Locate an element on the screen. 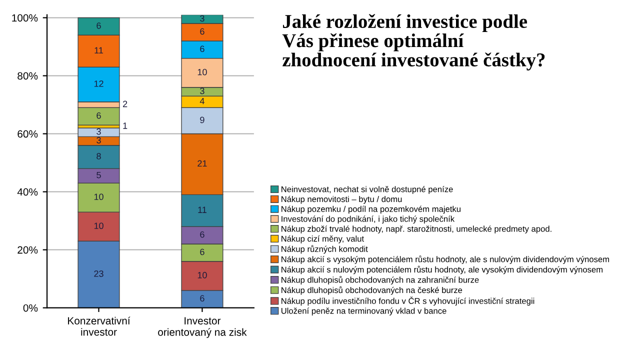  legend-label: Nákup cizí měny, valut is located at coordinates (323, 239).